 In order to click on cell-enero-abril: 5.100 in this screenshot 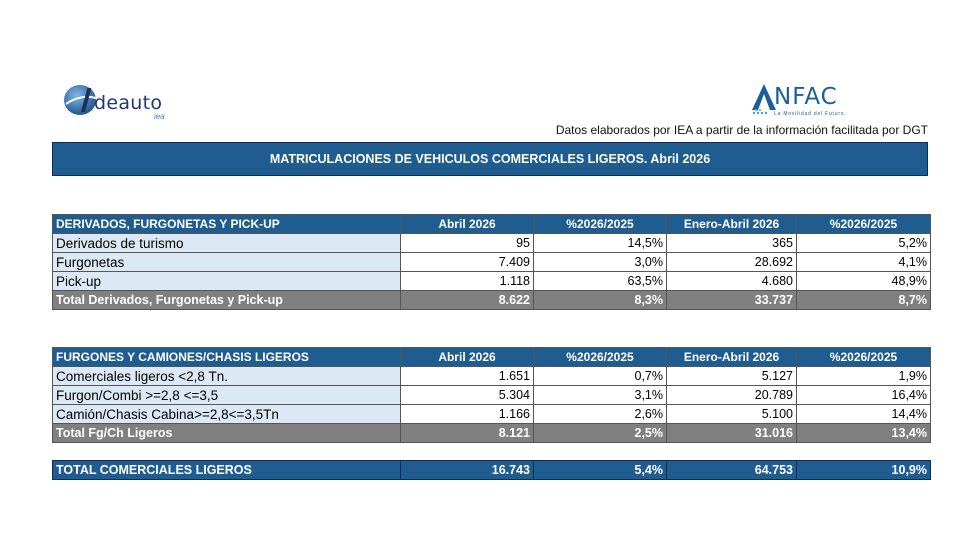, I will do `click(731, 414)`.